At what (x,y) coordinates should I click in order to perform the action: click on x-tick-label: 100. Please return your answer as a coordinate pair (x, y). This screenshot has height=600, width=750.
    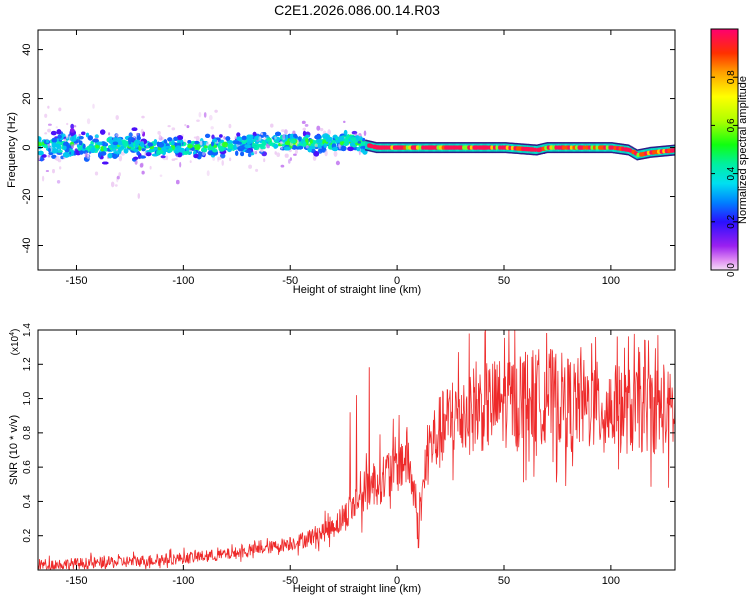
    Looking at the image, I should click on (611, 281).